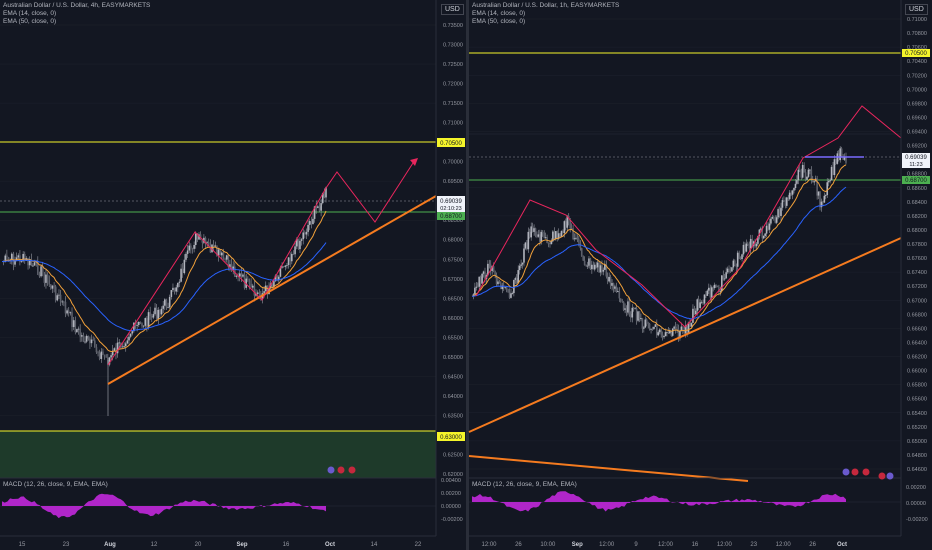  Describe the element at coordinates (695, 545) in the screenshot. I see `date-tick-label: 16` at that location.